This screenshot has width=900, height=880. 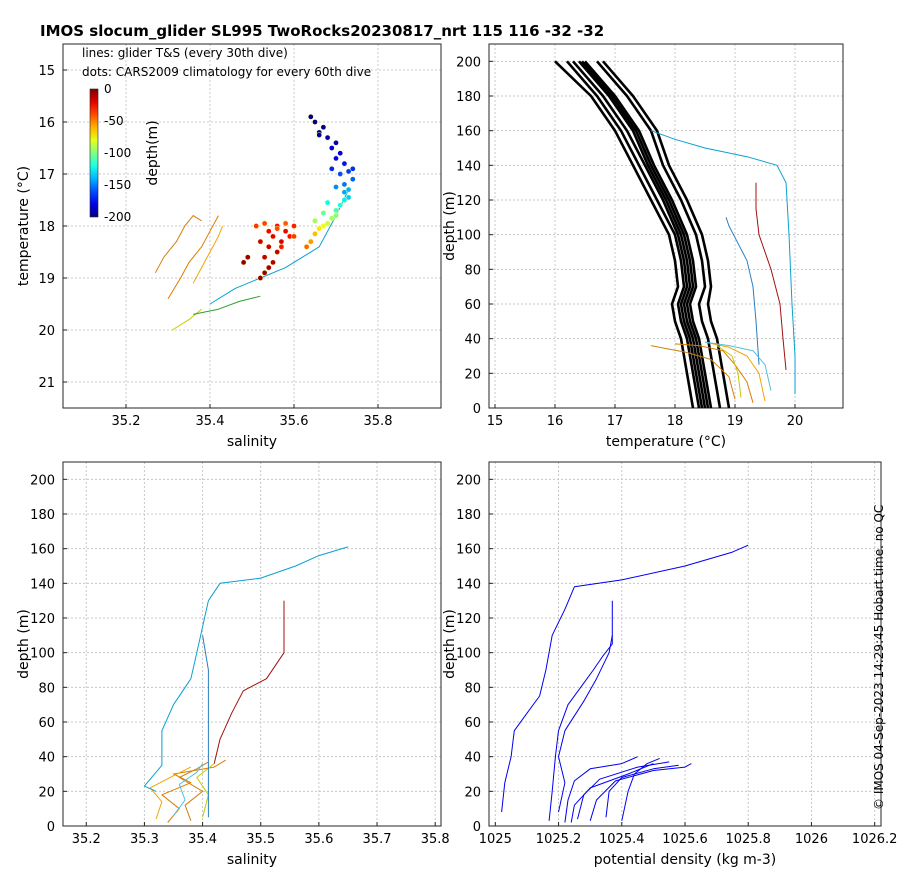 I want to click on colorbar-label: depth(m), so click(x=153, y=152).